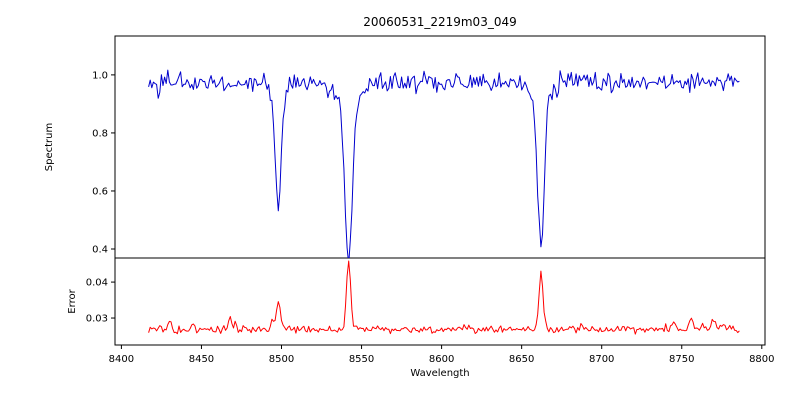  What do you see at coordinates (521, 359) in the screenshot?
I see `x-tick-label: 8650` at bounding box center [521, 359].